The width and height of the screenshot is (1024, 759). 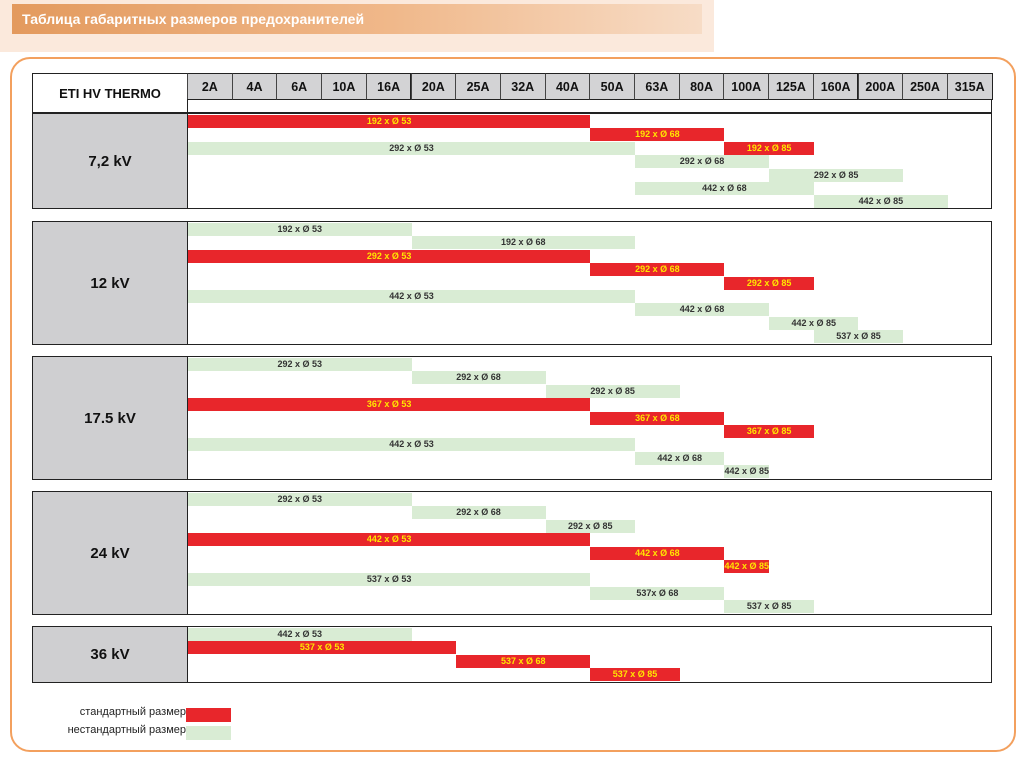 What do you see at coordinates (389, 580) in the screenshot?
I see `nonstandard-size-bar: 537 x Ø 53` at bounding box center [389, 580].